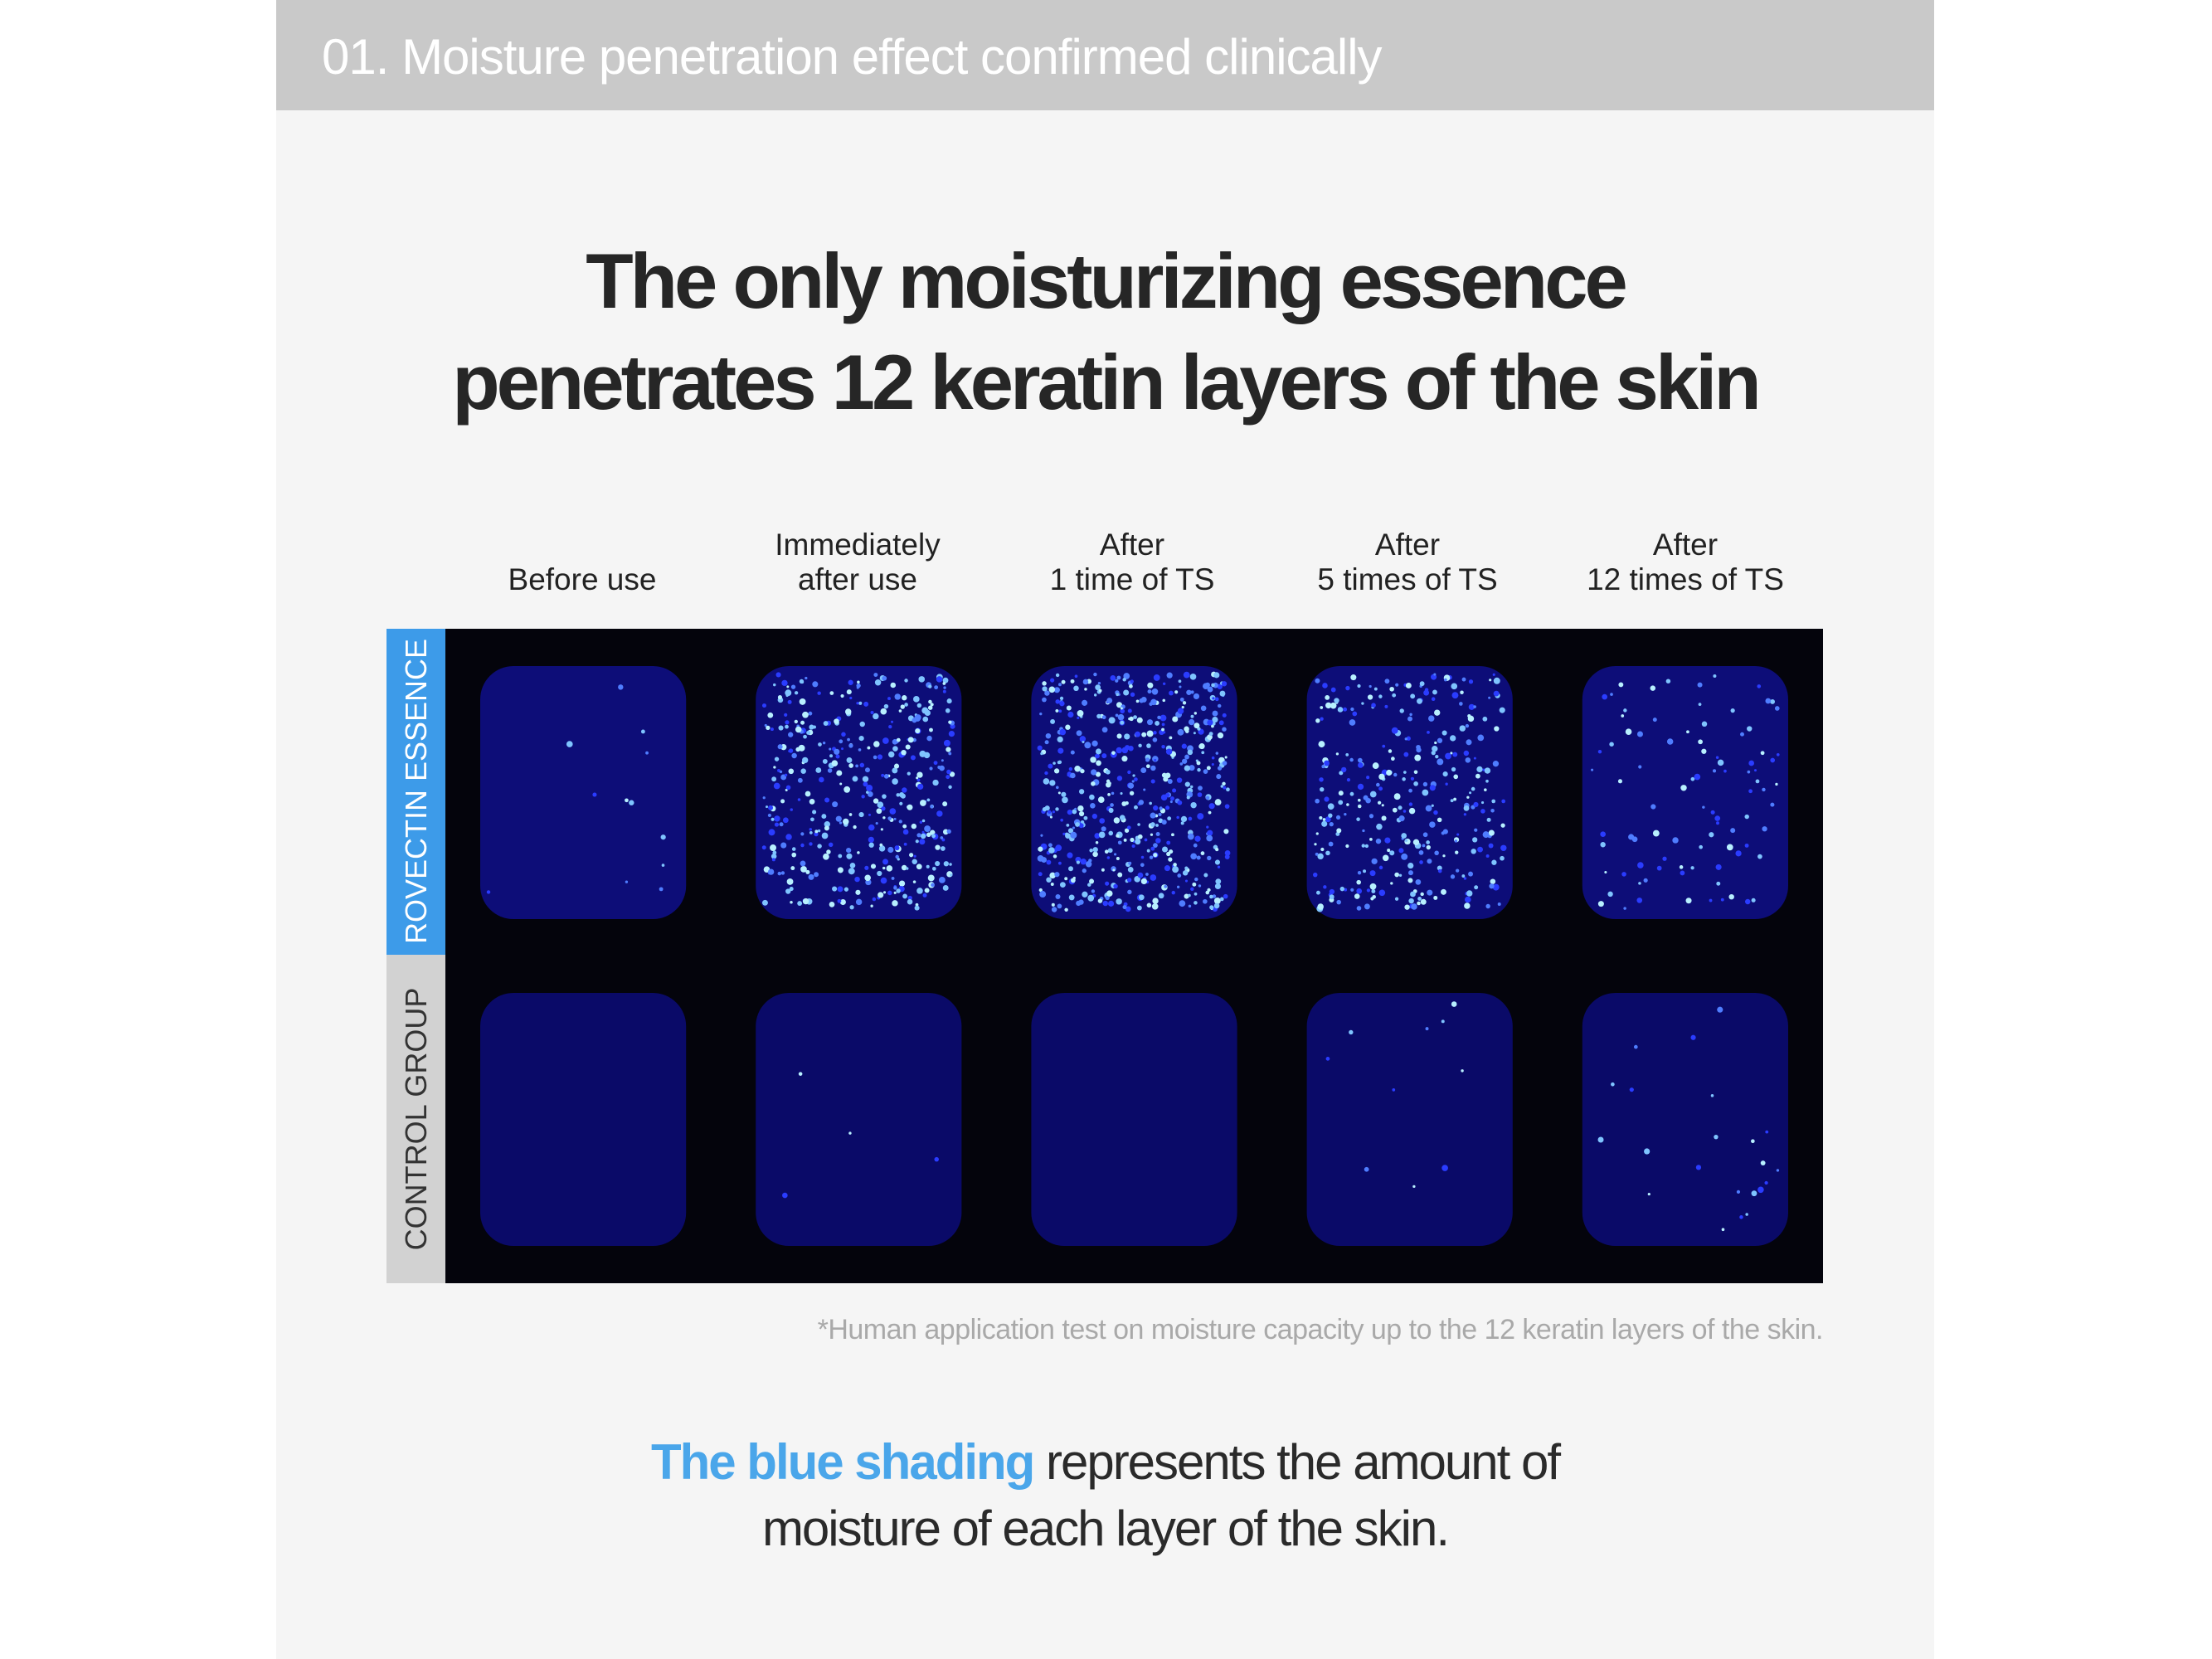 The width and height of the screenshot is (2212, 1659). Describe the element at coordinates (1105, 1528) in the screenshot. I see `caption-line: moisture of each layer of the skin.` at that location.